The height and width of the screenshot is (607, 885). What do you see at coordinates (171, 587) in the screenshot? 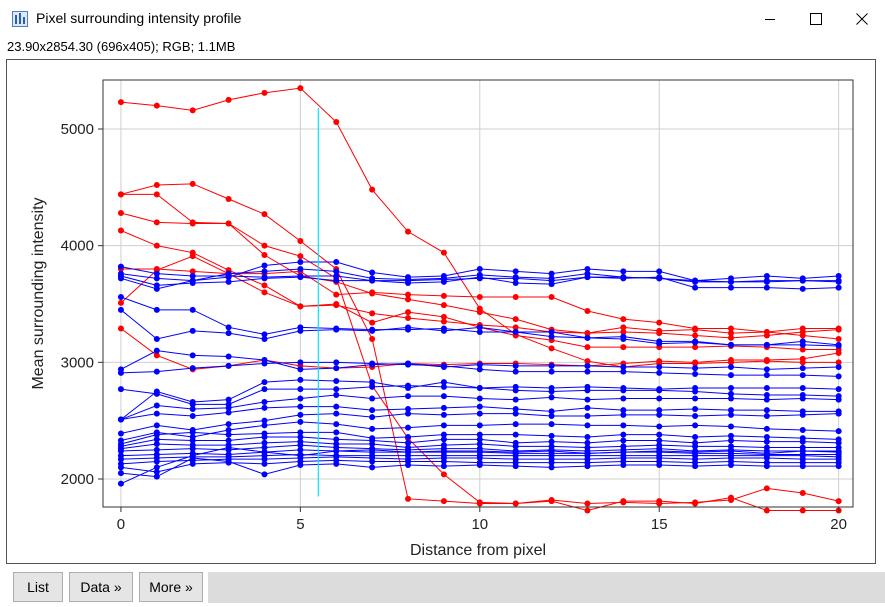
I see `more-button: More »` at bounding box center [171, 587].